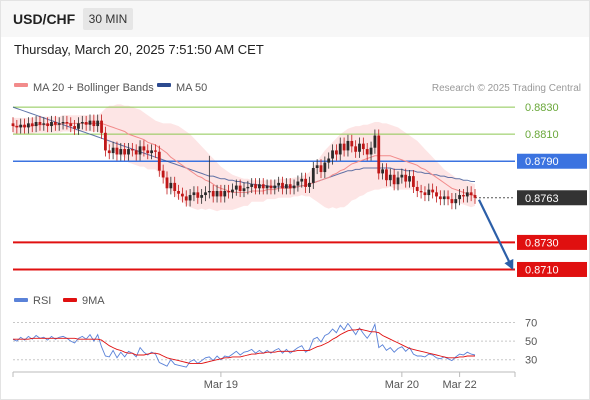 The height and width of the screenshot is (400, 590). What do you see at coordinates (44, 19) in the screenshot?
I see `symbol-title: USD/CHF` at bounding box center [44, 19].